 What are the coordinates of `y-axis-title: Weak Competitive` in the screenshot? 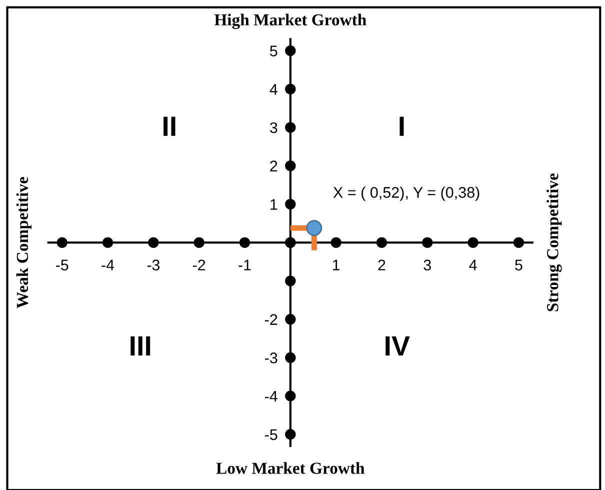 It's located at (24, 242).